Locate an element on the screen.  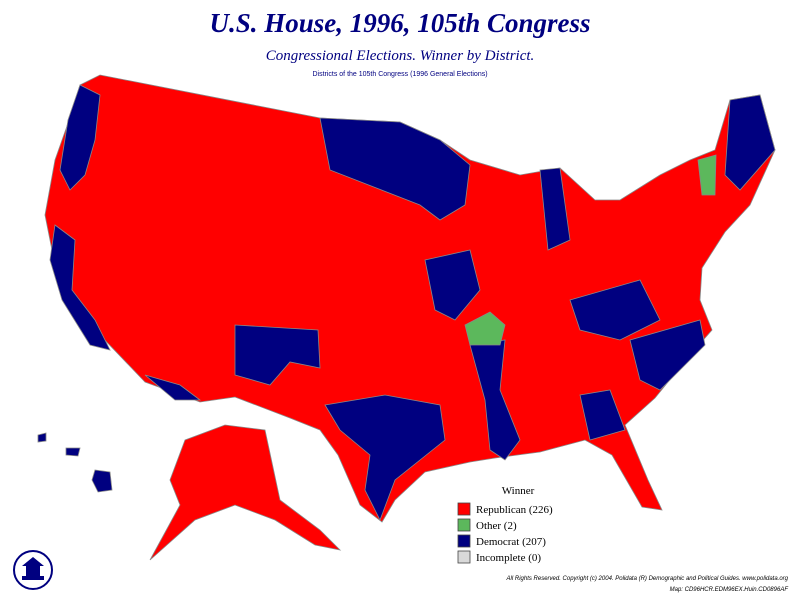
other-missouri-kentucky is located at coordinates (485, 328).